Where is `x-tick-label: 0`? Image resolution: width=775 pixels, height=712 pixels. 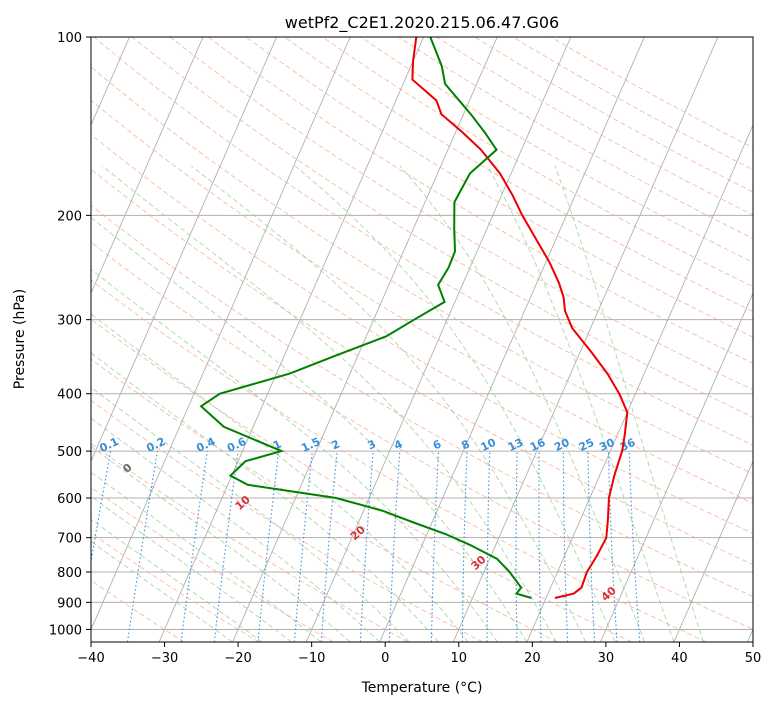
x-tick-label: 0 is located at coordinates (385, 658).